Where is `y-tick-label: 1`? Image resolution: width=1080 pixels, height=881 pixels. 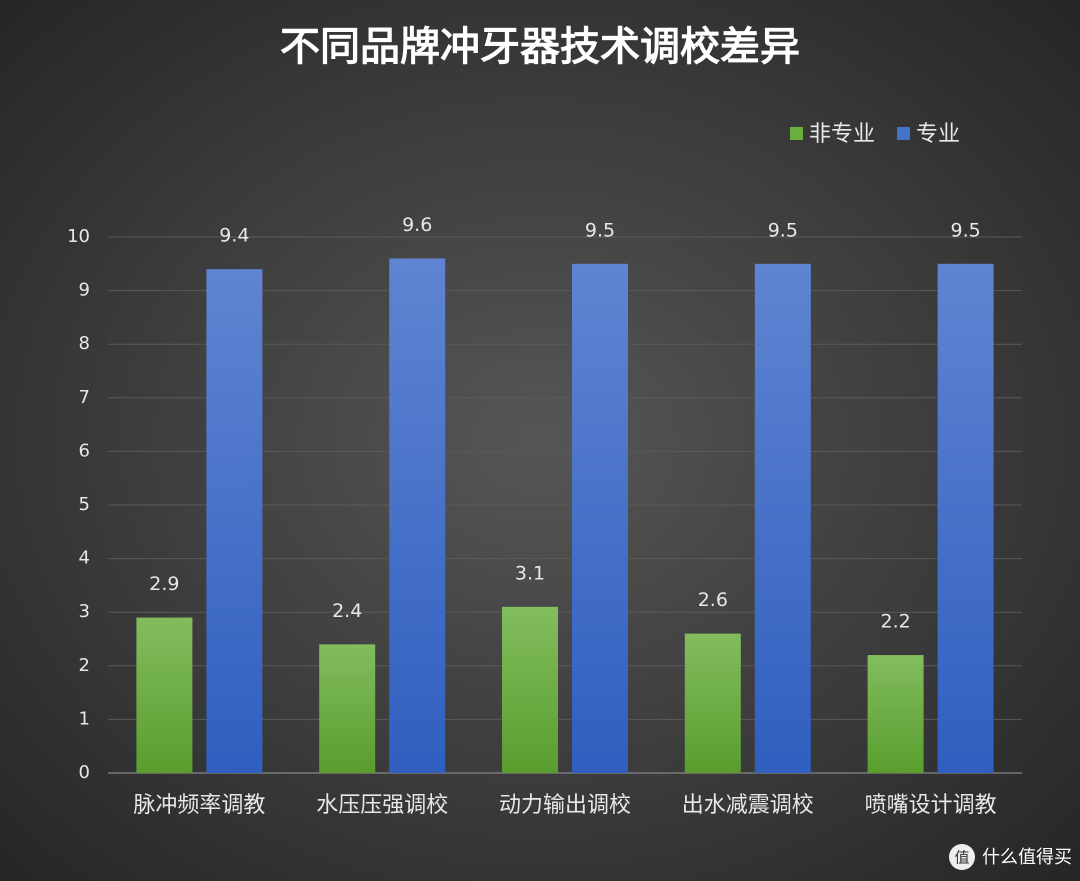
y-tick-label: 1 is located at coordinates (84, 718).